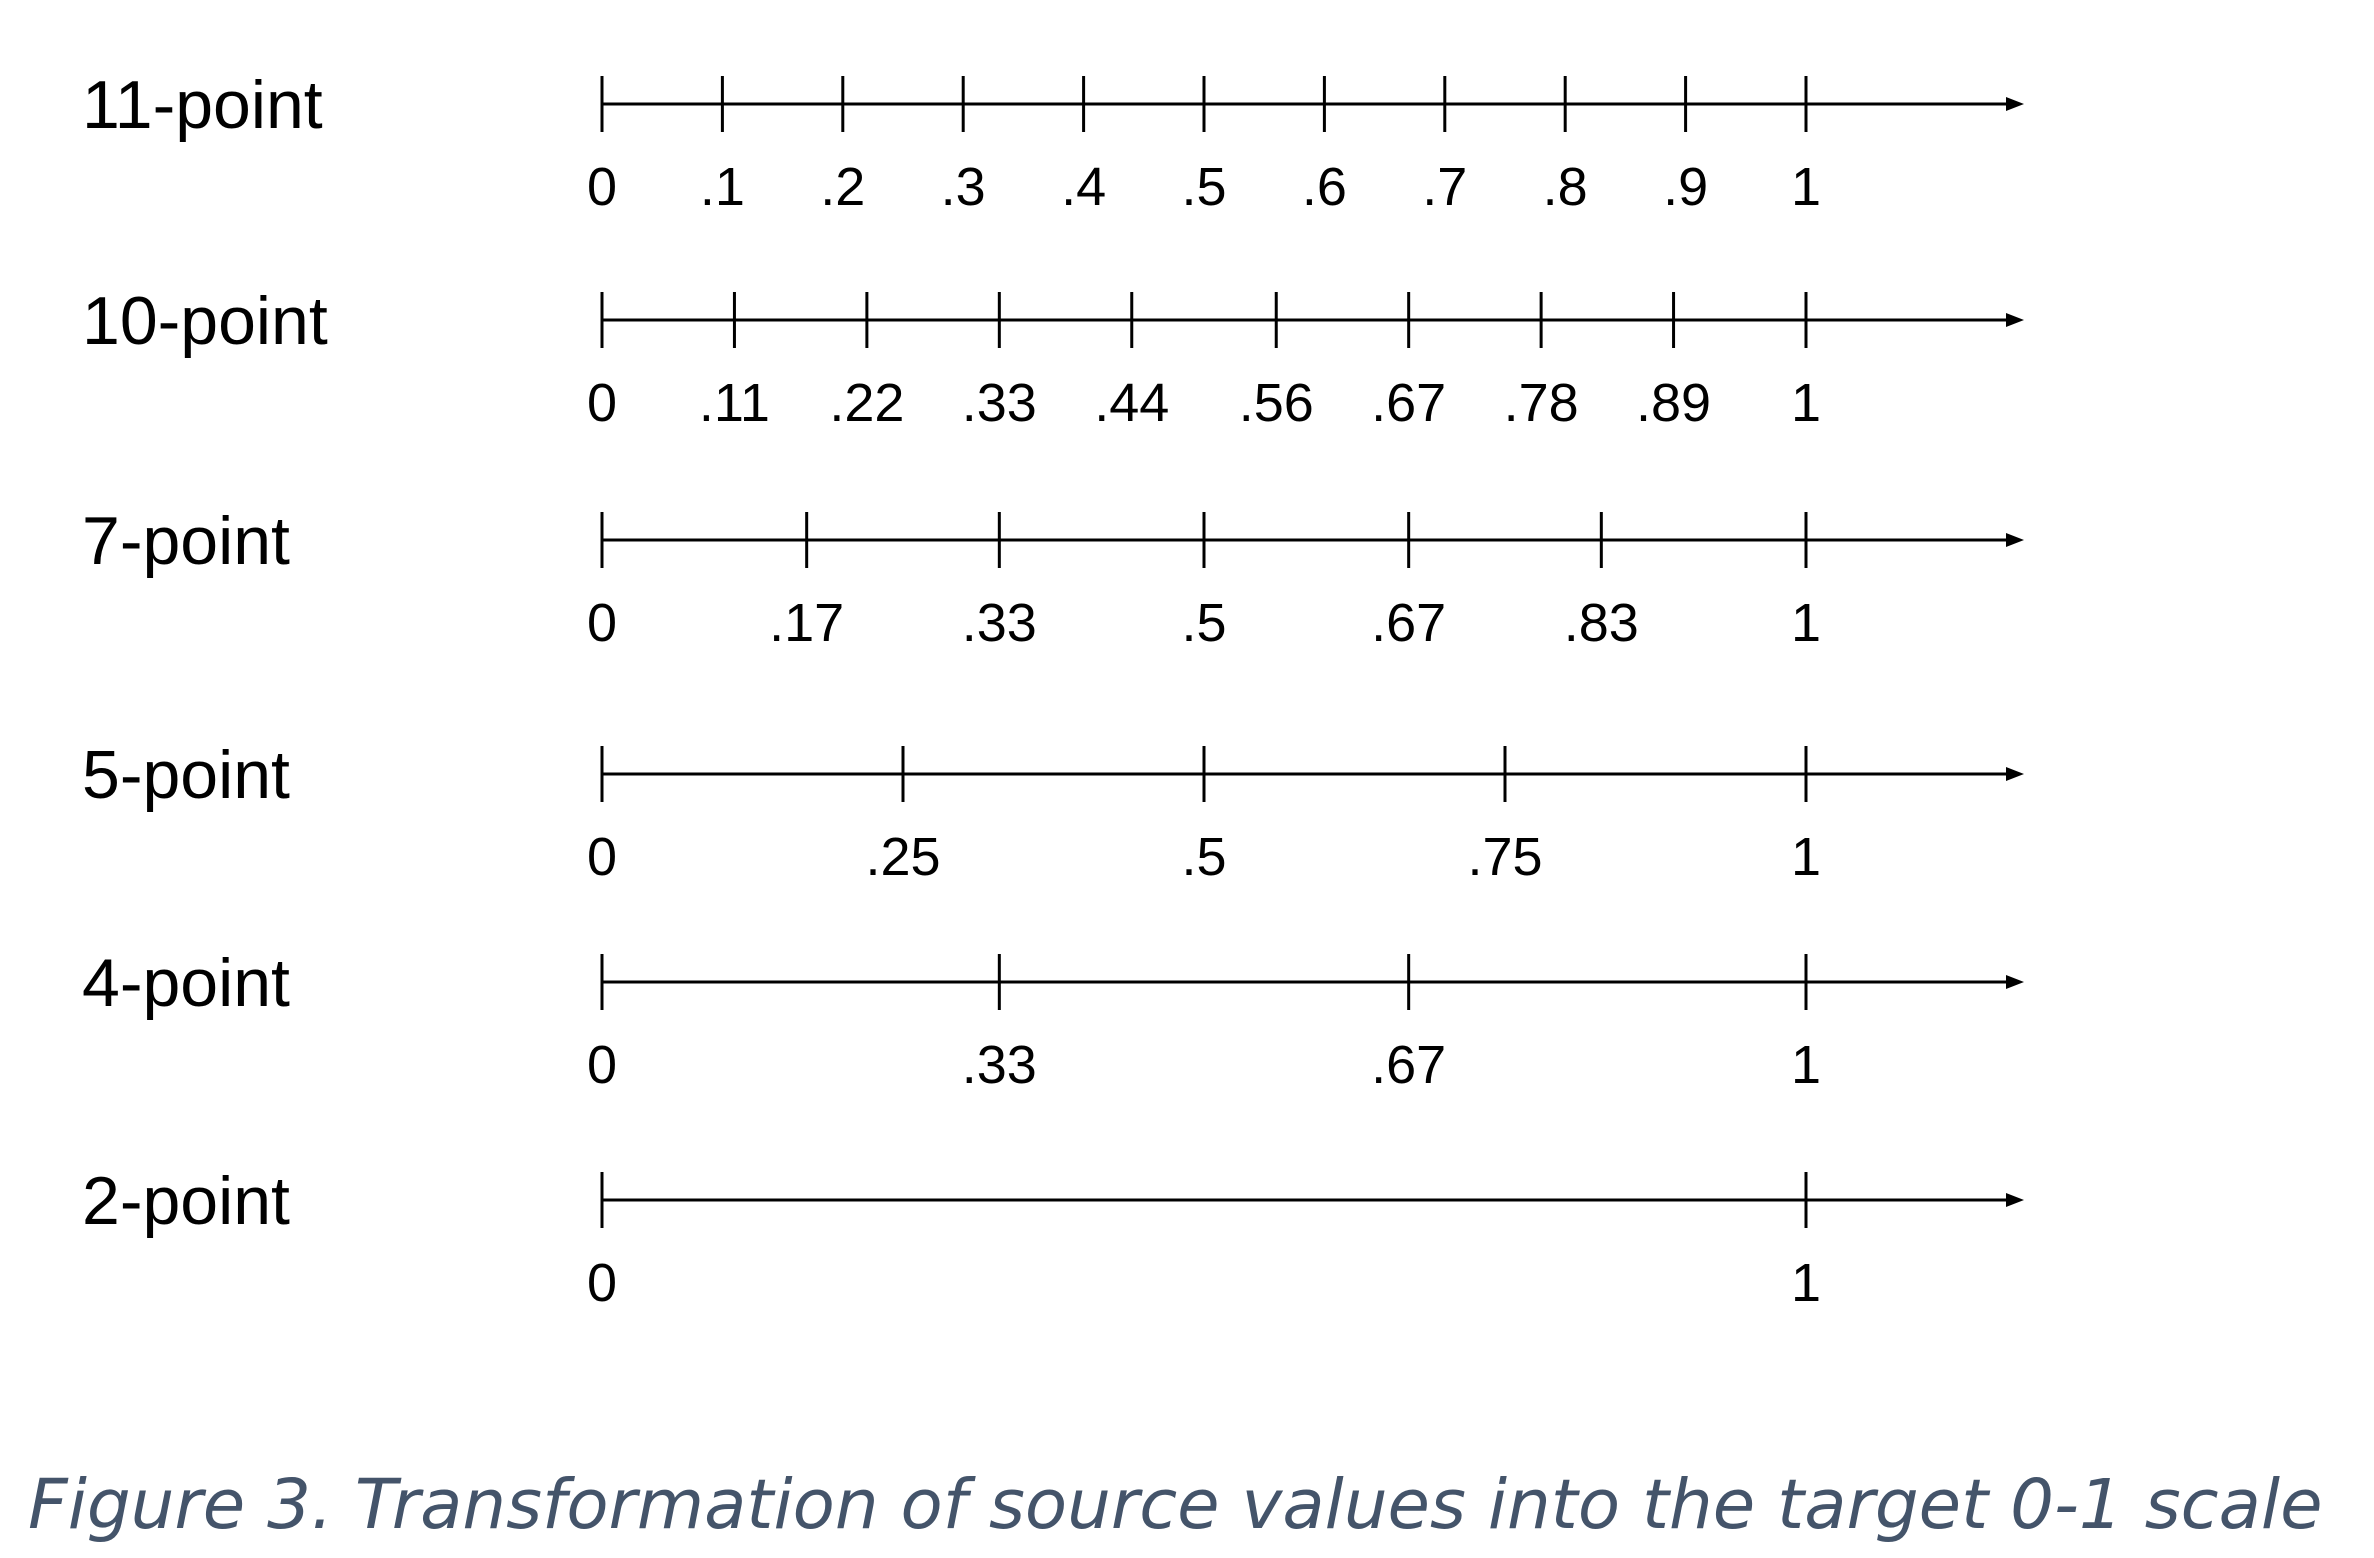 The image size is (2374, 1558). I want to click on tick-label: .83, so click(1601, 623).